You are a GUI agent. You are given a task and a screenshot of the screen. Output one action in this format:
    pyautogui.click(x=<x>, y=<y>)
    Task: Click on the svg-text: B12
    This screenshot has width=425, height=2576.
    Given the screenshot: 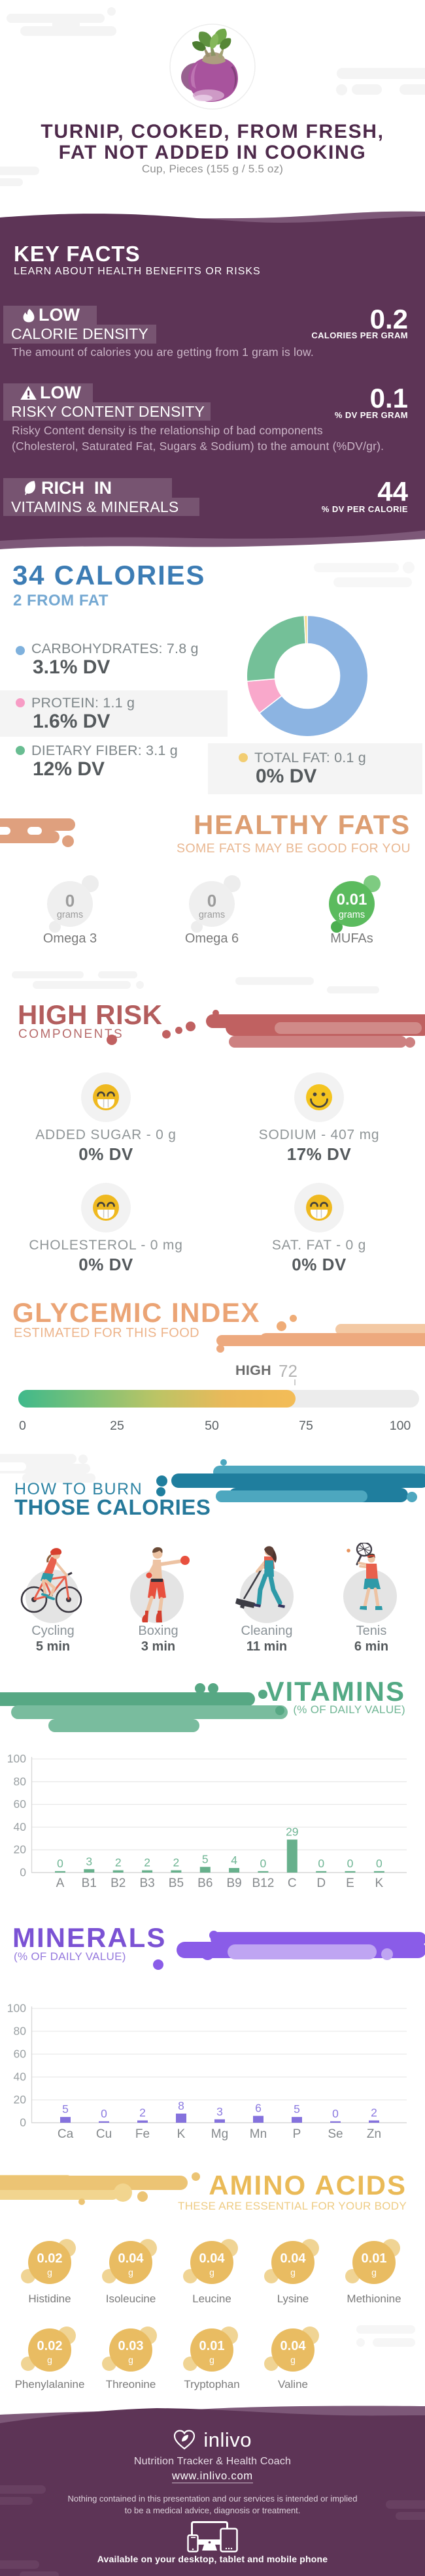 What is the action you would take?
    pyautogui.click(x=263, y=1883)
    